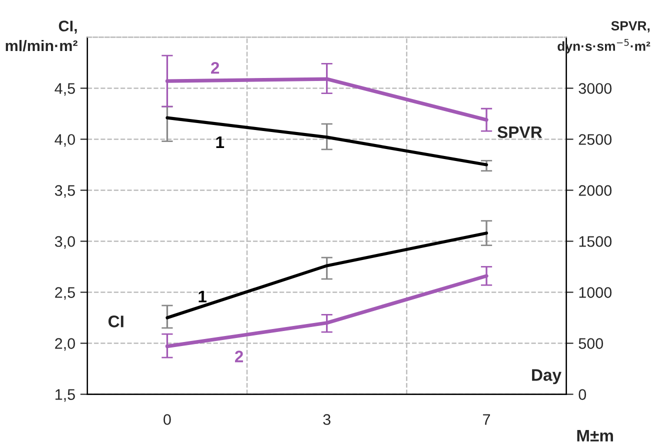 Image resolution: width=657 pixels, height=443 pixels. What do you see at coordinates (486, 419) in the screenshot?
I see `x-tick-label: 7` at bounding box center [486, 419].